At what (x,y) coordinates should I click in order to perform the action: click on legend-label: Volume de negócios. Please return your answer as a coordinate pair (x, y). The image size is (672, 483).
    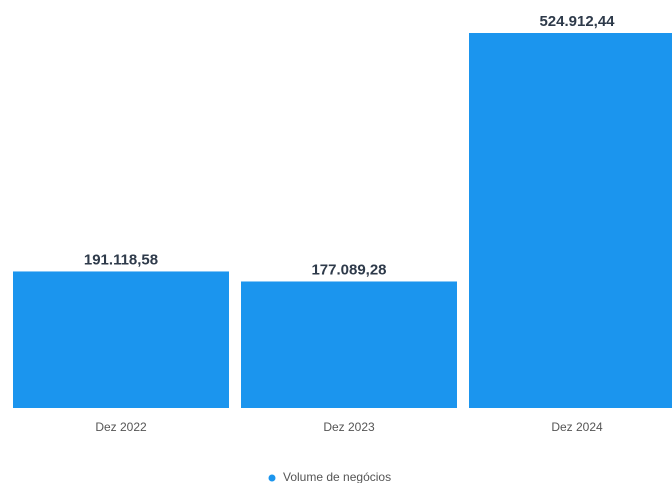
    Looking at the image, I should click on (337, 476).